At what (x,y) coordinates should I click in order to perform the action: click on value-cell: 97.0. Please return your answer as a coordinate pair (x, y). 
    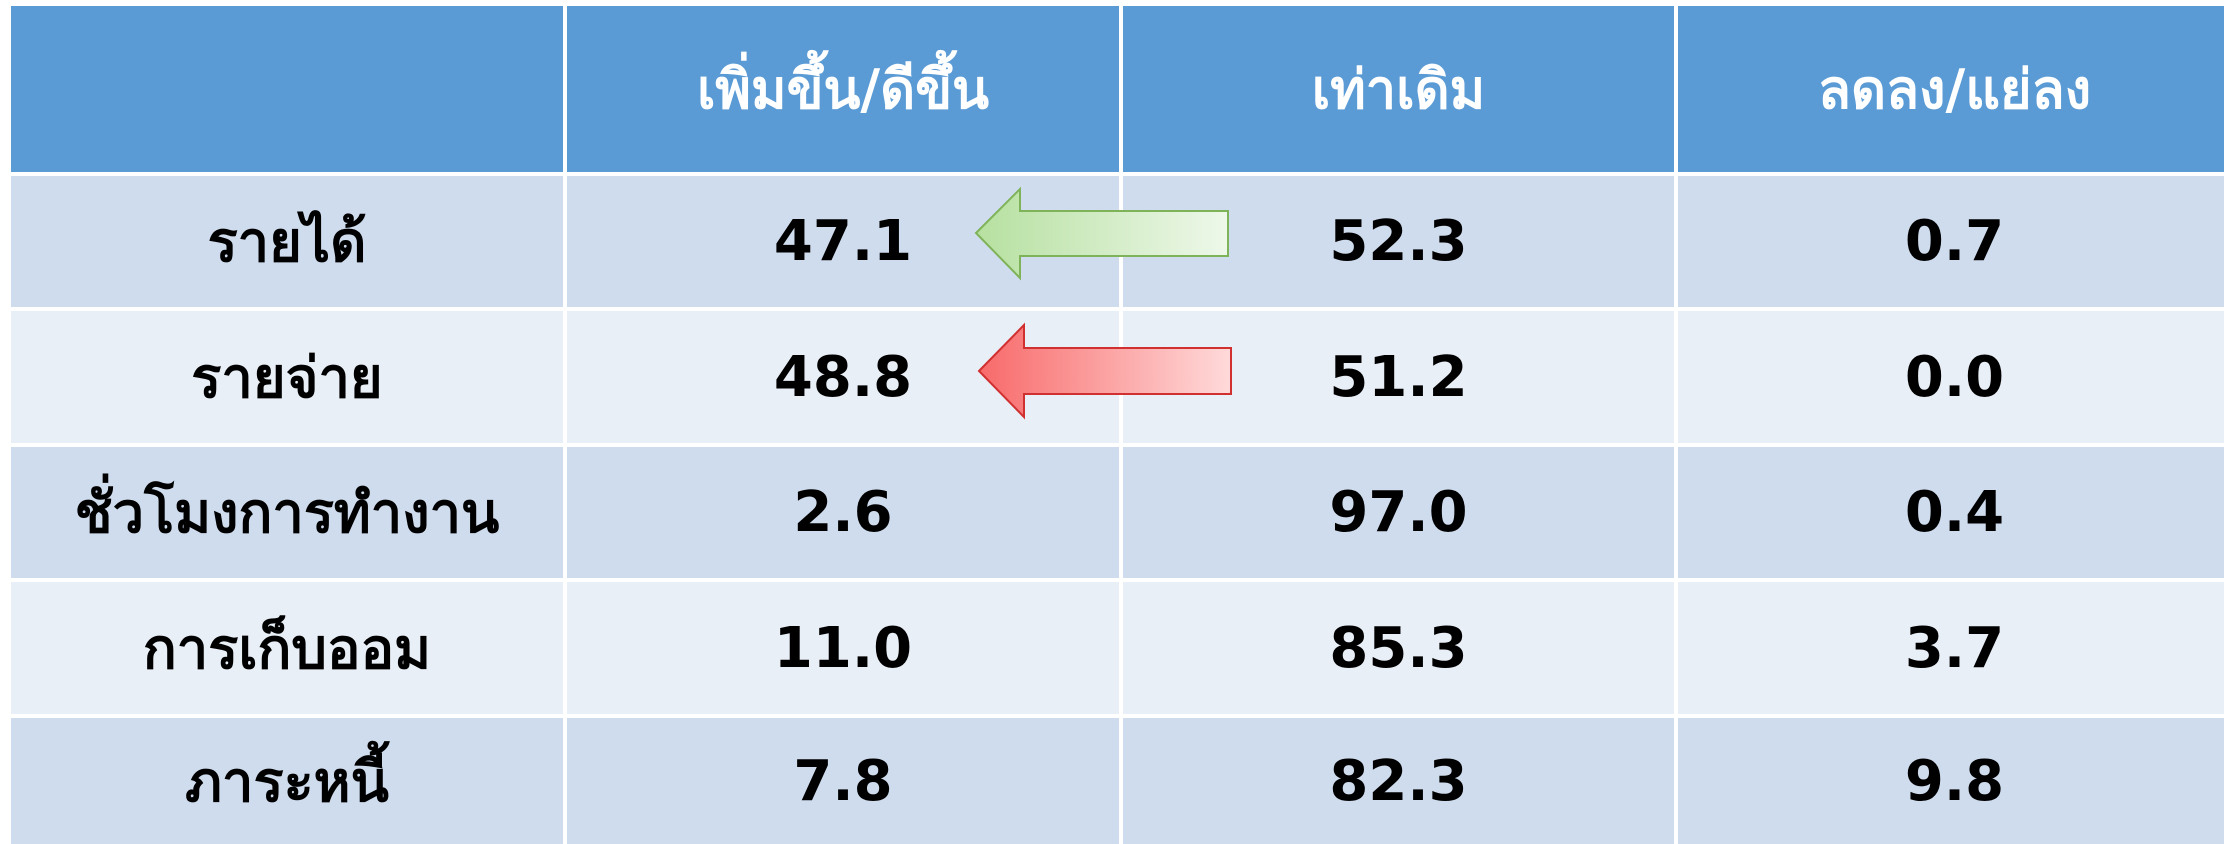
    Looking at the image, I should click on (1398, 512).